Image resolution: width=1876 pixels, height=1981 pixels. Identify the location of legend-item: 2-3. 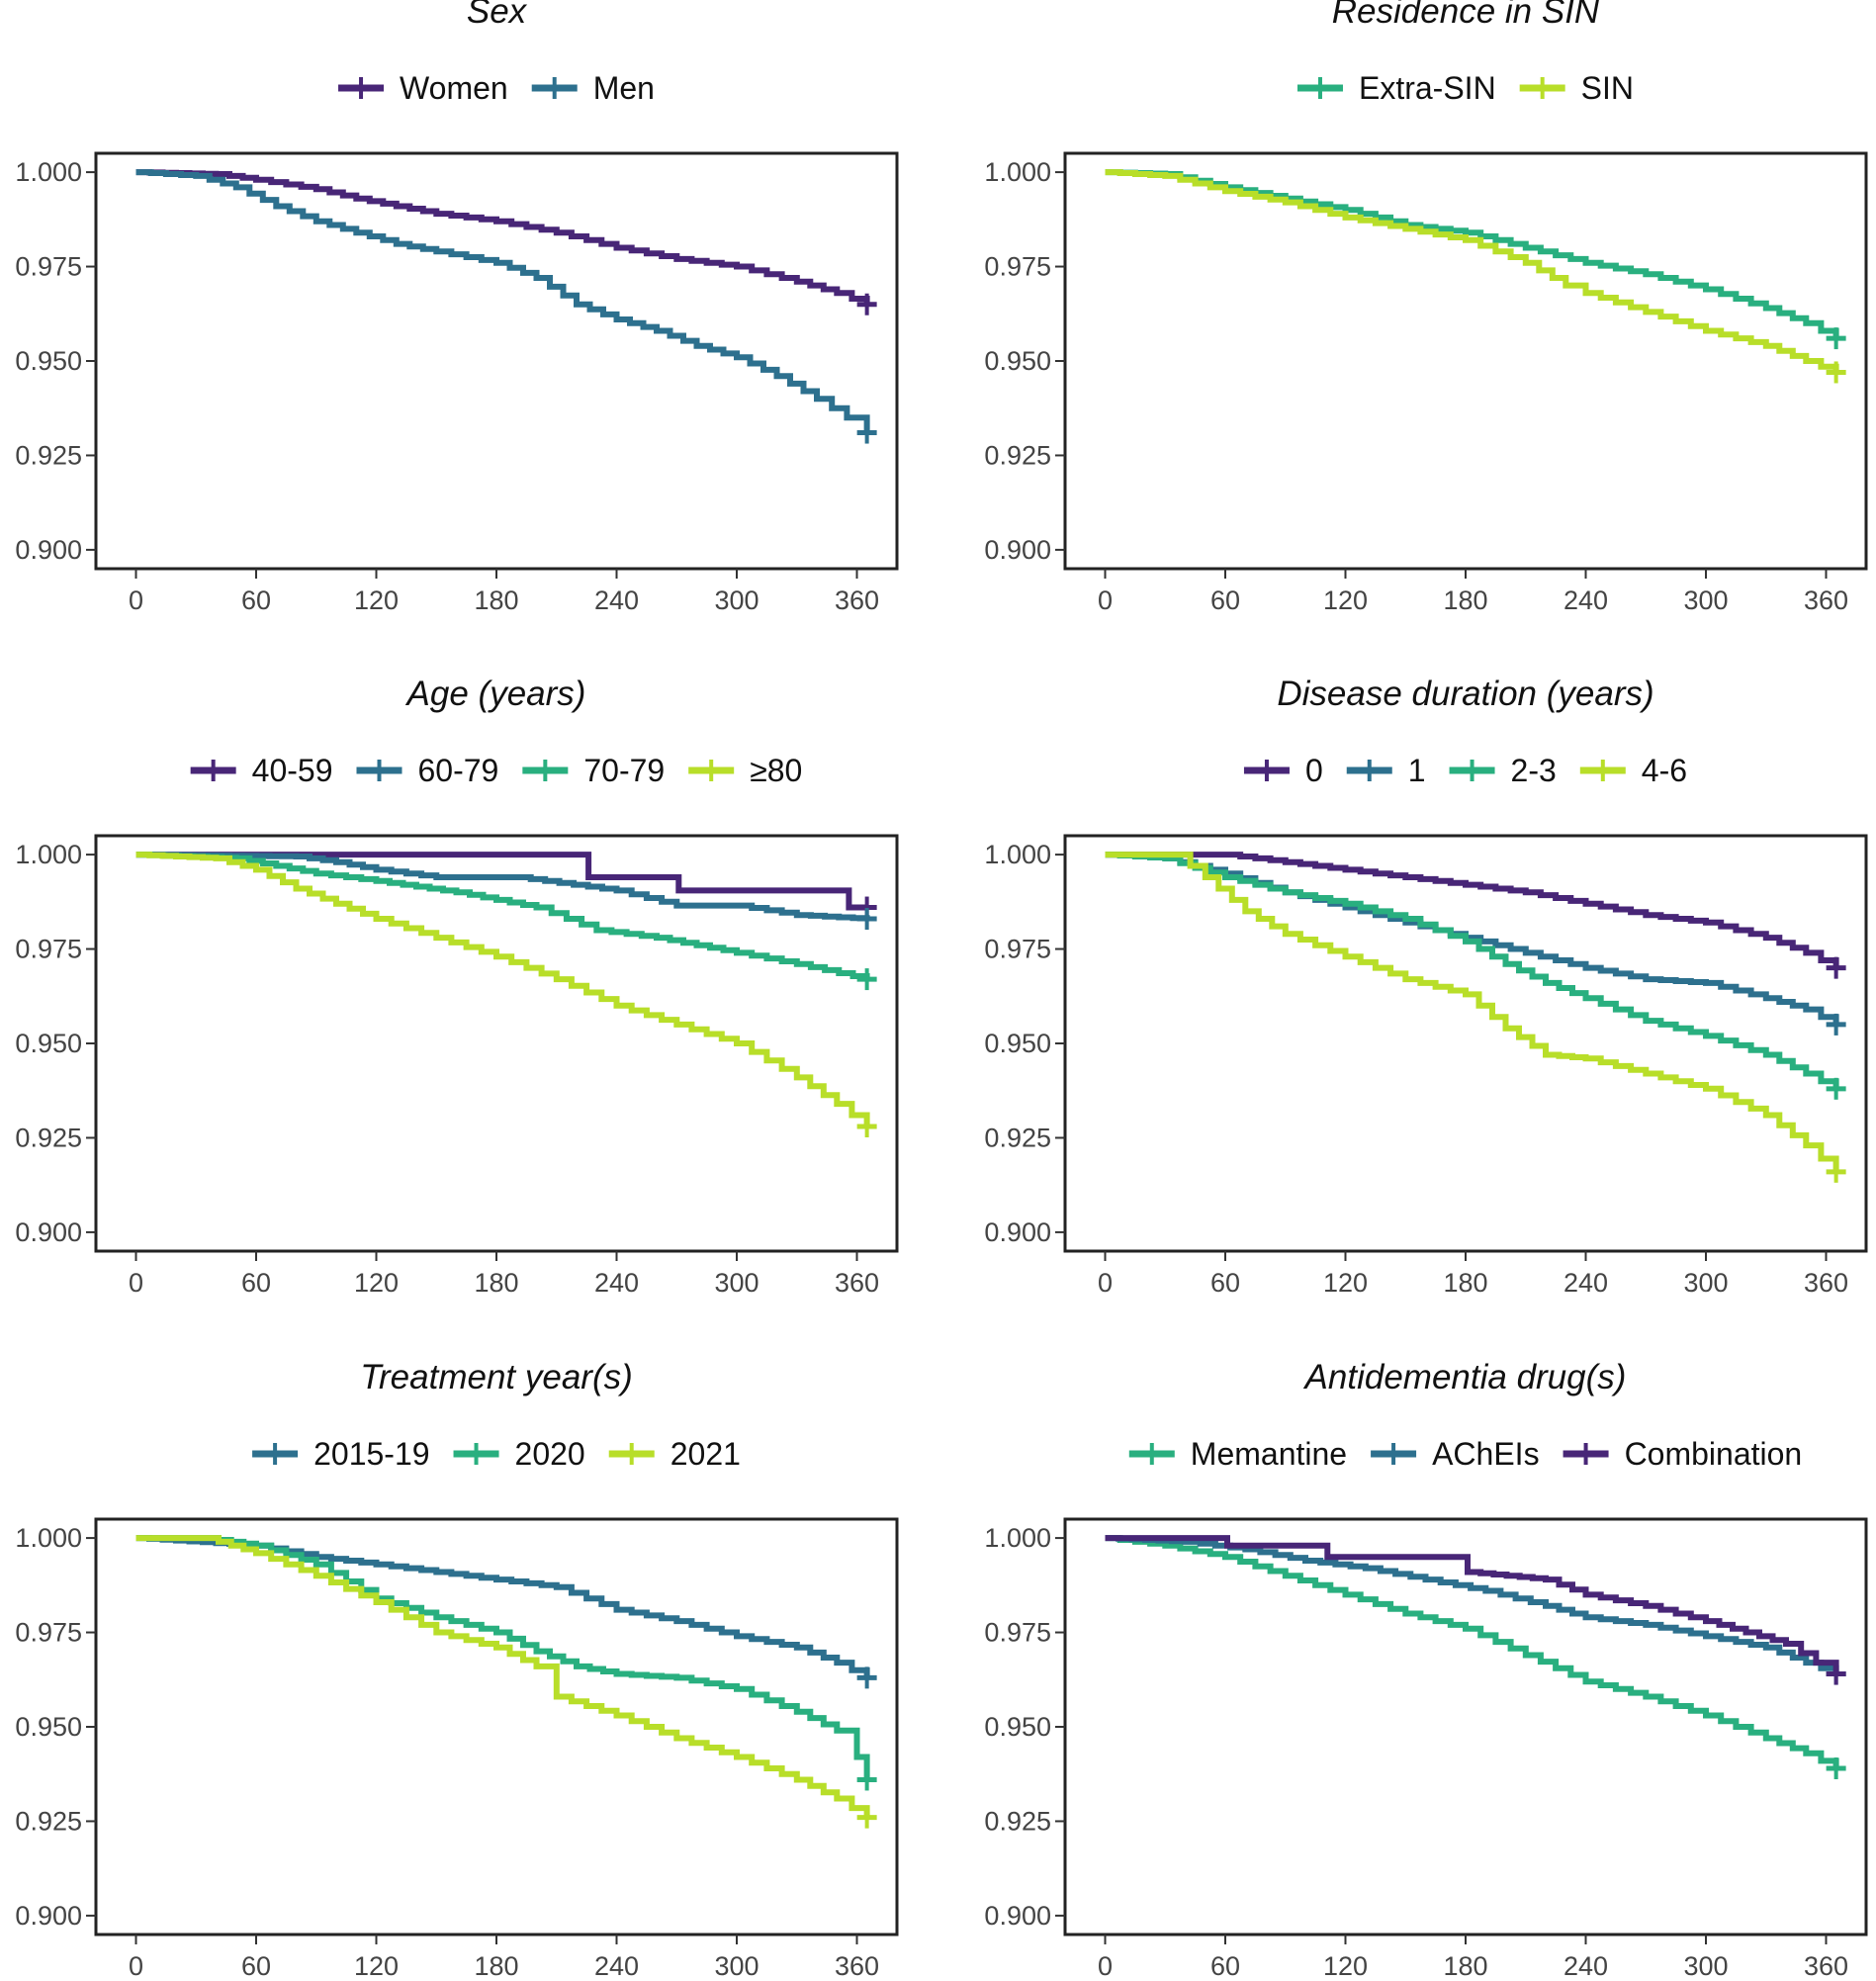
(1503, 770).